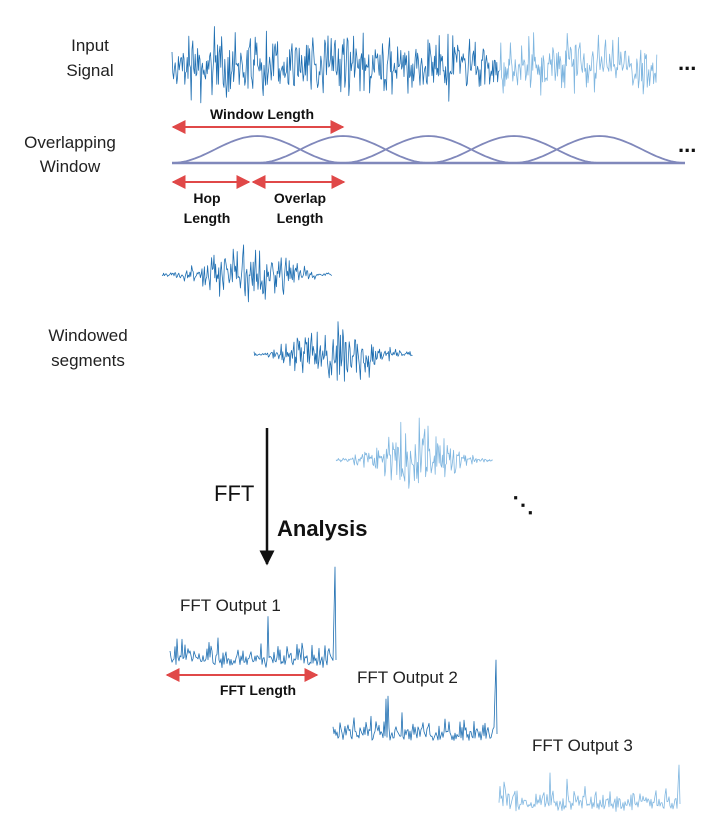 The image size is (720, 832). What do you see at coordinates (335, 65) in the screenshot?
I see `input-signal-dark-segment` at bounding box center [335, 65].